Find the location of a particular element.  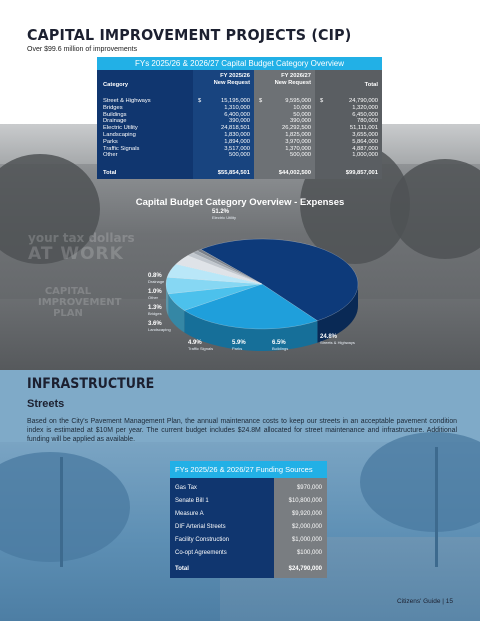

row-fy2-value: 9,595,000 is located at coordinates (298, 101).